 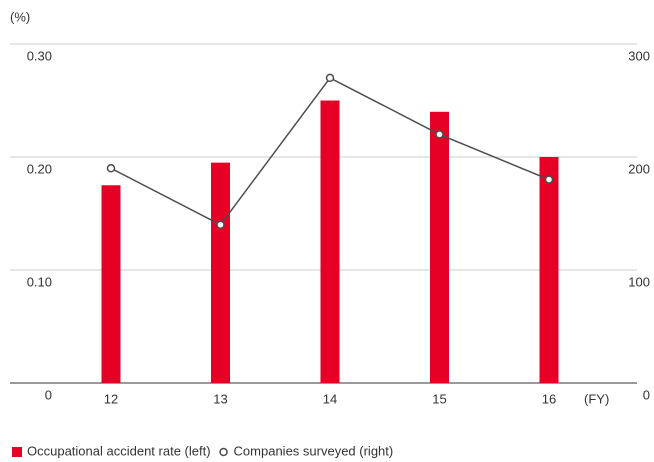 I want to click on x-tick-label: 13, so click(x=220, y=398).